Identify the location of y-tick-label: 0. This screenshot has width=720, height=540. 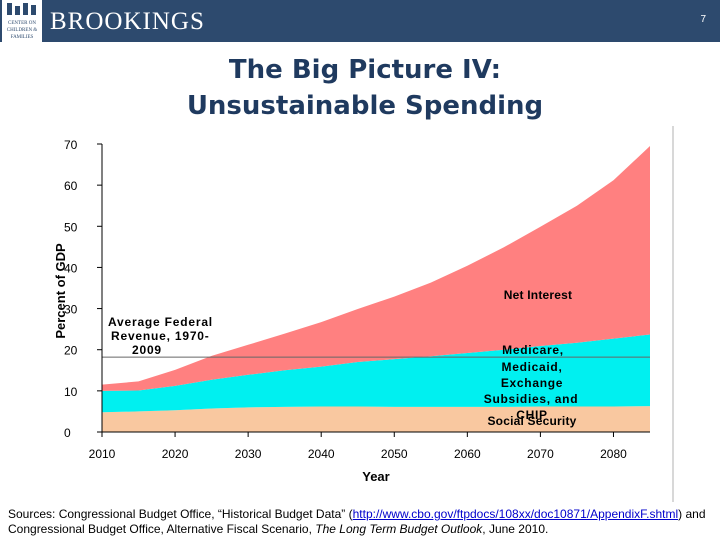
(67, 433).